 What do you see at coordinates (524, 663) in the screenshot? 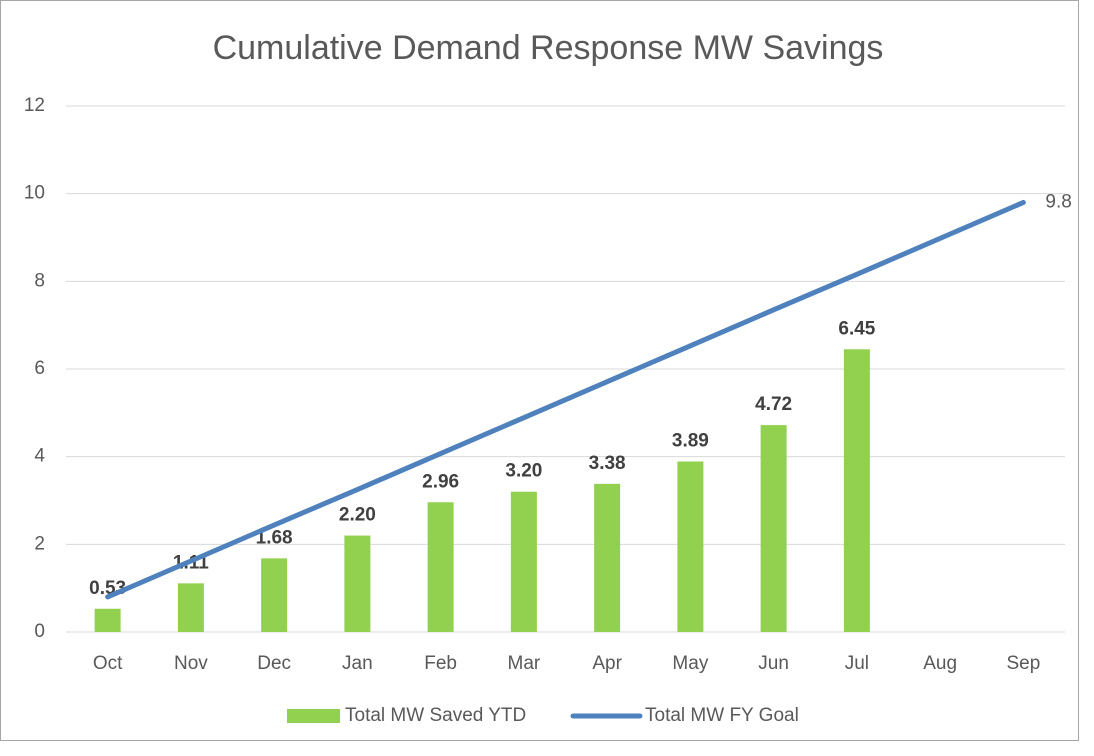
I see `x-tick-label: Mar` at bounding box center [524, 663].